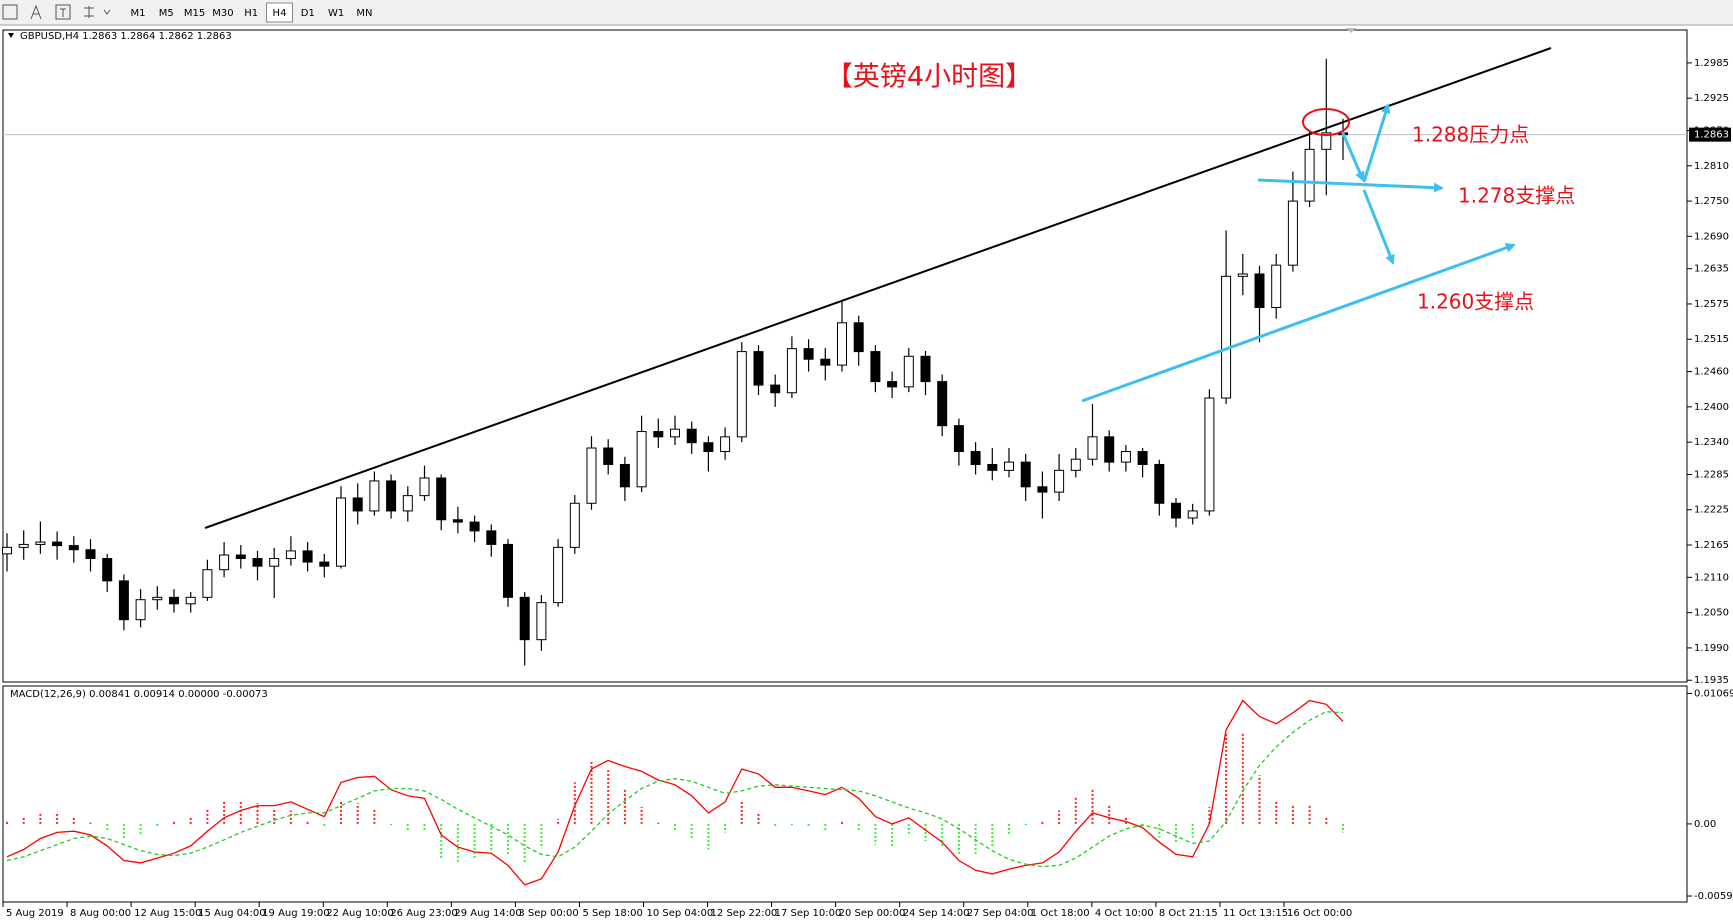 This screenshot has height=924, width=1733. Describe the element at coordinates (1516, 196) in the screenshot. I see `level-label: 1.278支撑点` at that location.